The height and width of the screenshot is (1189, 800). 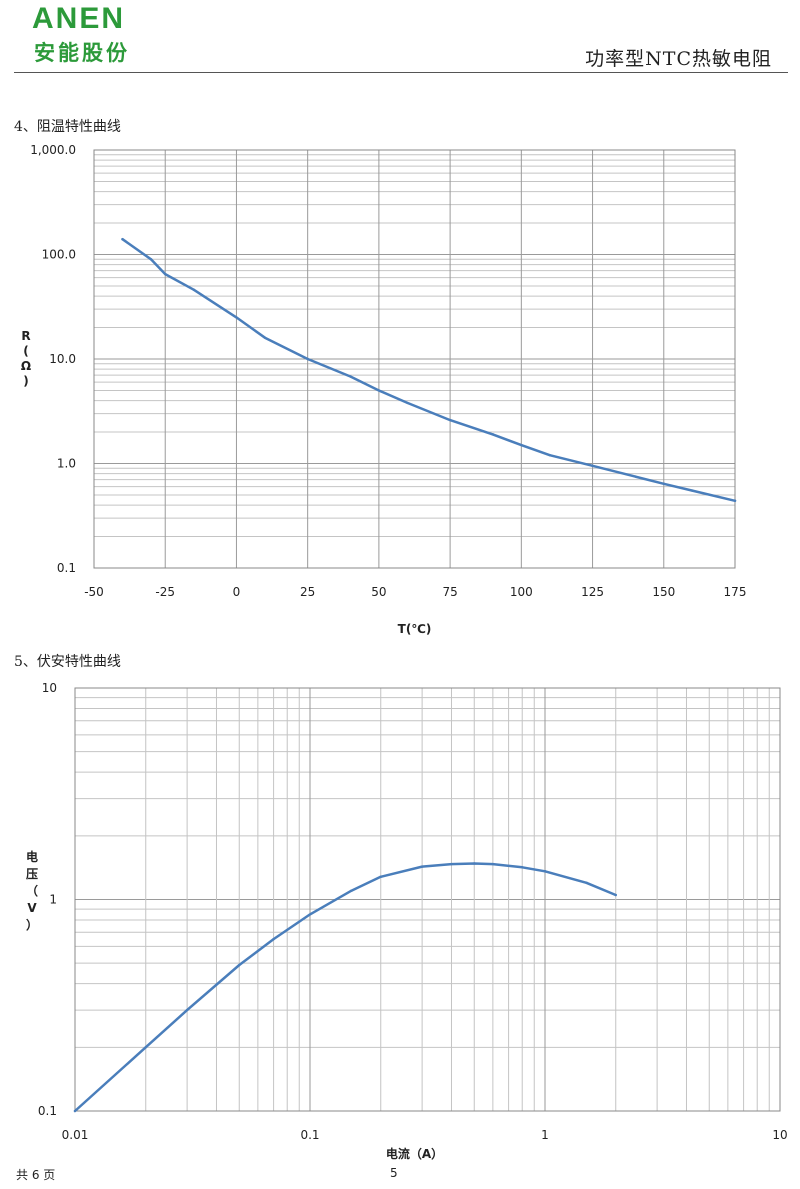 What do you see at coordinates (53, 150) in the screenshot?
I see `y-tick-label: 1,000.0` at bounding box center [53, 150].